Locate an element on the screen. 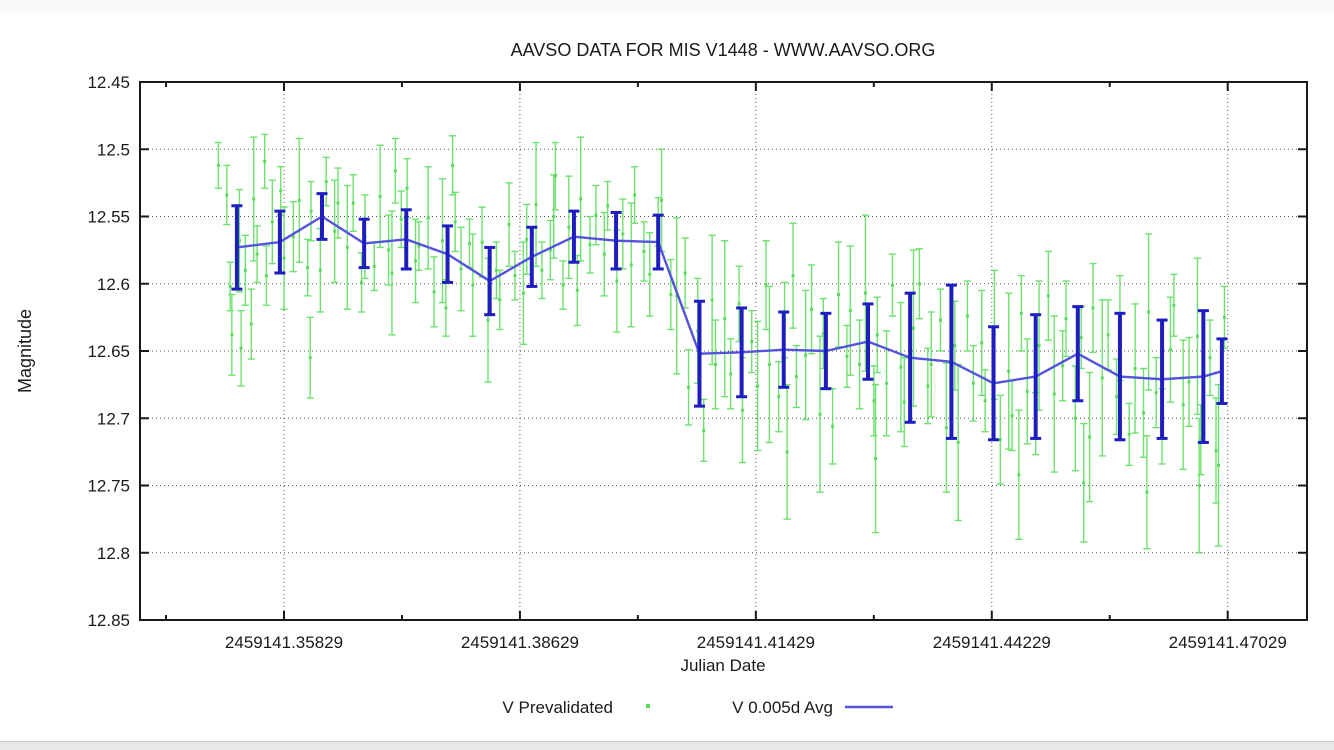 This screenshot has width=1334, height=750. x-tick-label: 2459141.47029 is located at coordinates (1228, 642).